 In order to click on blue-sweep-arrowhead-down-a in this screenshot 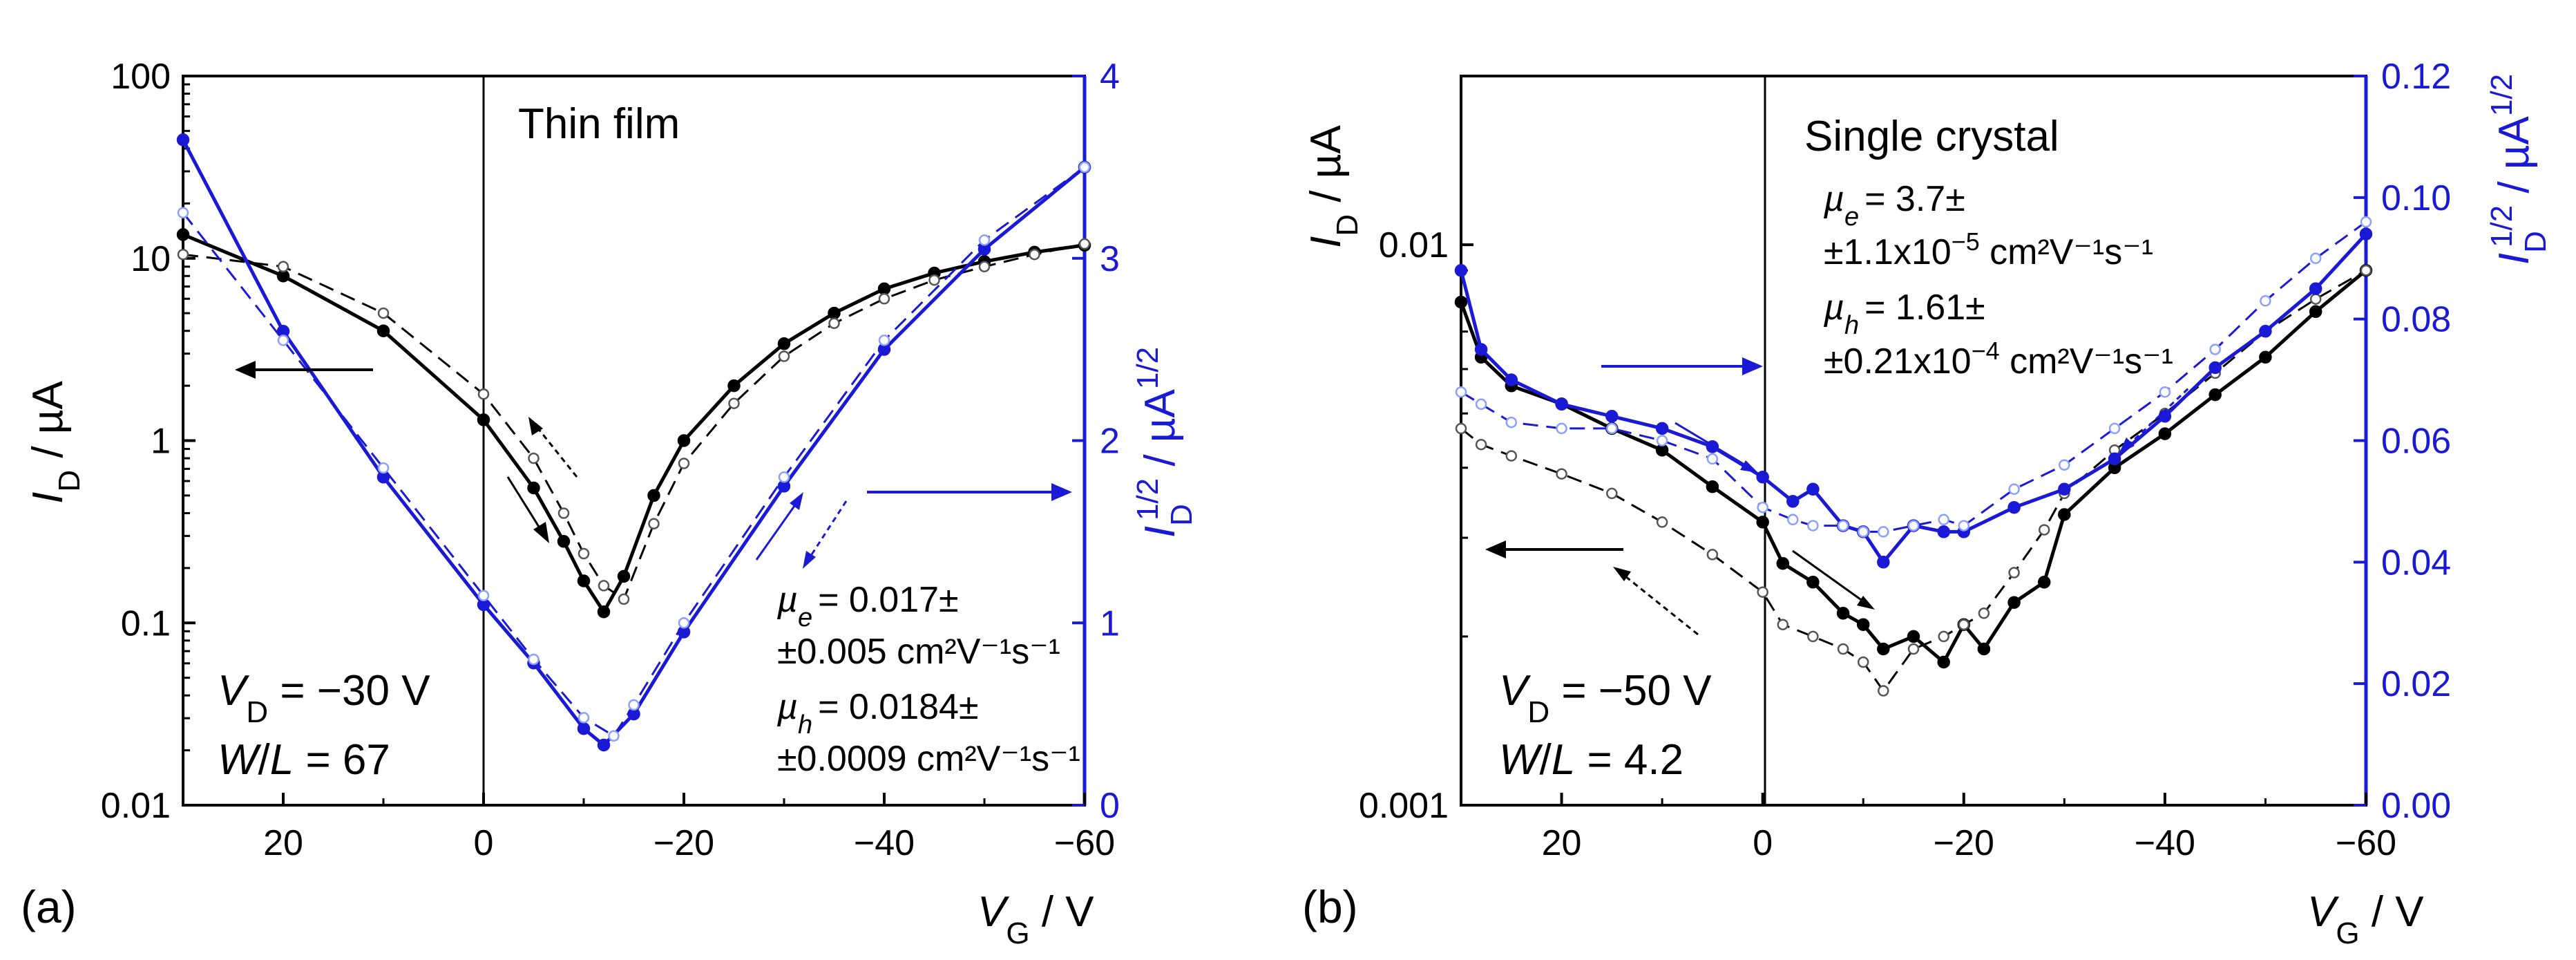, I will do `click(809, 560)`.